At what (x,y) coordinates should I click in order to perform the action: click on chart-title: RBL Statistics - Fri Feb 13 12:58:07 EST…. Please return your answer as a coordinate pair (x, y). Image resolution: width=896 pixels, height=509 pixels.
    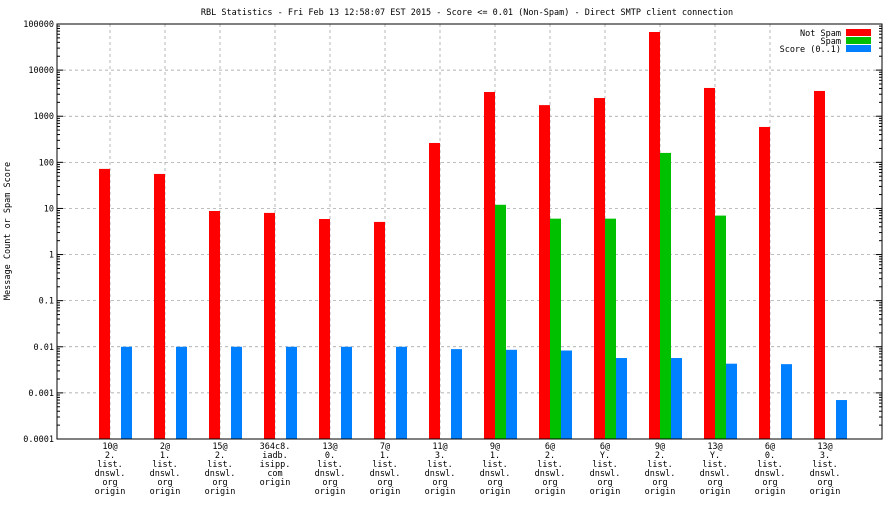
    Looking at the image, I should click on (467, 13).